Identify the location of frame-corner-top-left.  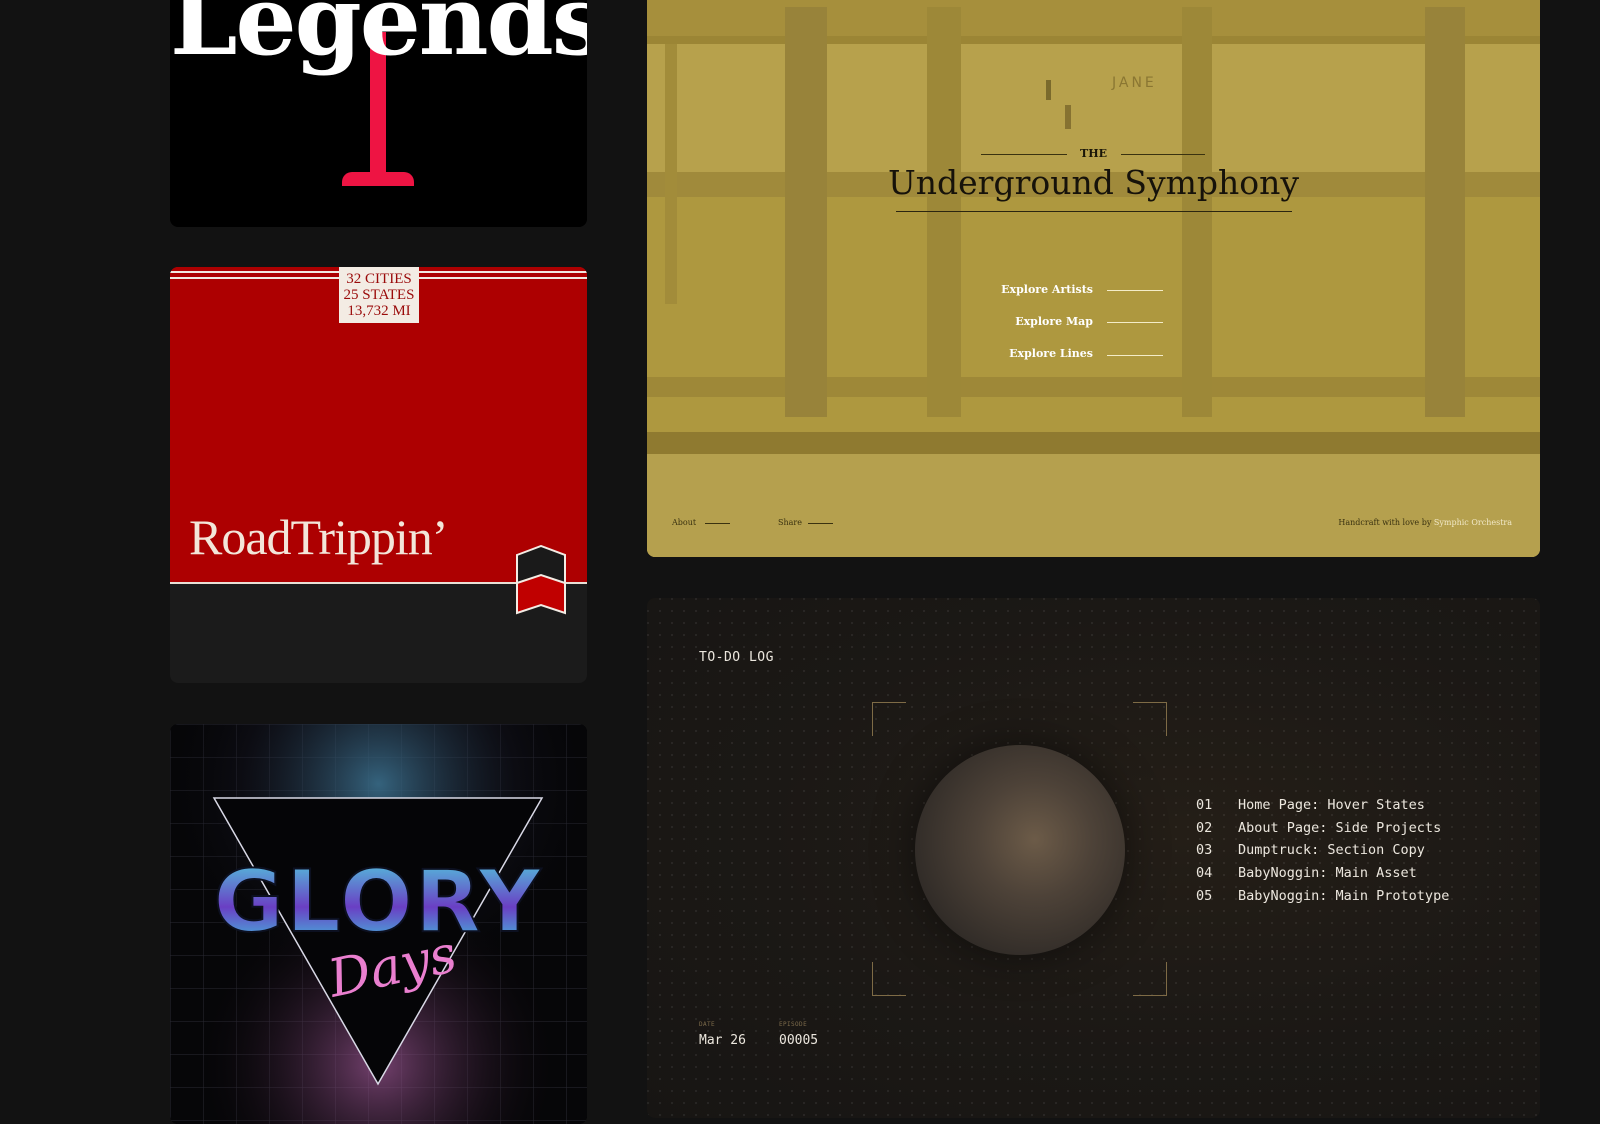
(889, 719).